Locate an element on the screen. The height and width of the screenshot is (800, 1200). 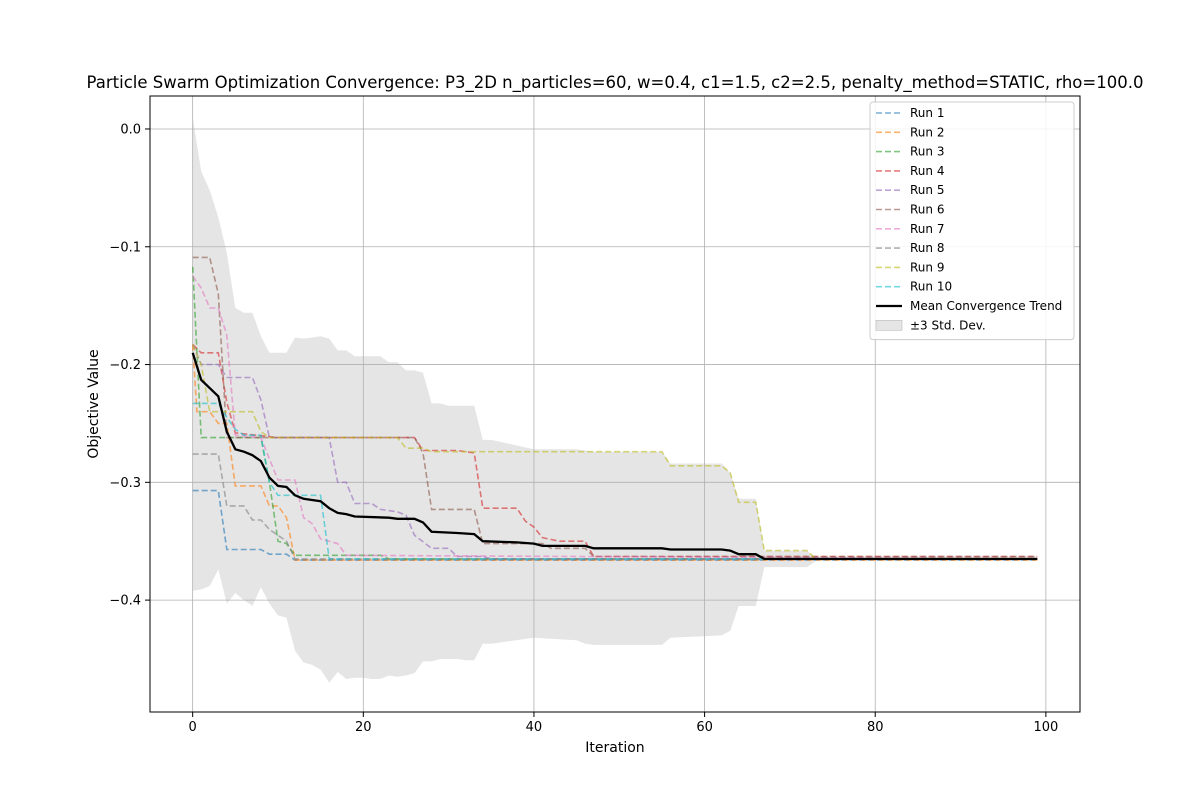
y-tick-label: 0.0 is located at coordinates (130, 129).